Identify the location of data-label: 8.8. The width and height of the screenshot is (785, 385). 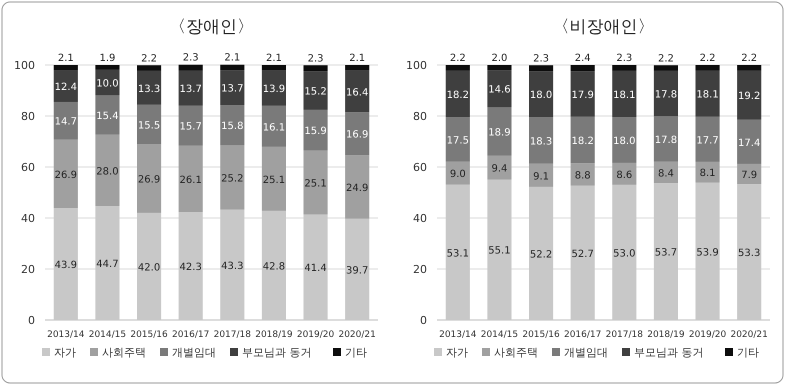
(582, 176).